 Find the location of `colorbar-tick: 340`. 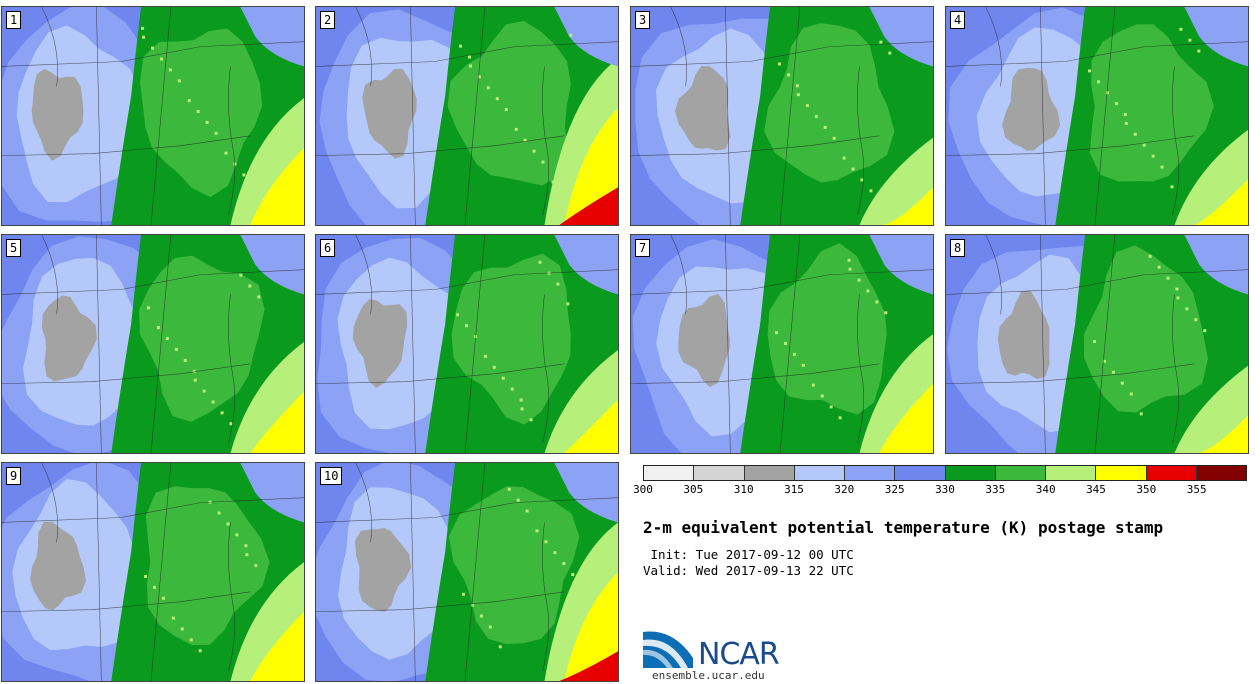

colorbar-tick: 340 is located at coordinates (1045, 489).